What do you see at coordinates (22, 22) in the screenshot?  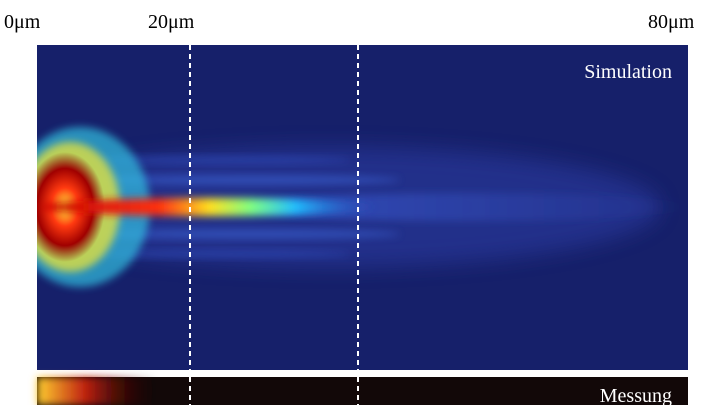 I see `scale-label: 0μm` at bounding box center [22, 22].